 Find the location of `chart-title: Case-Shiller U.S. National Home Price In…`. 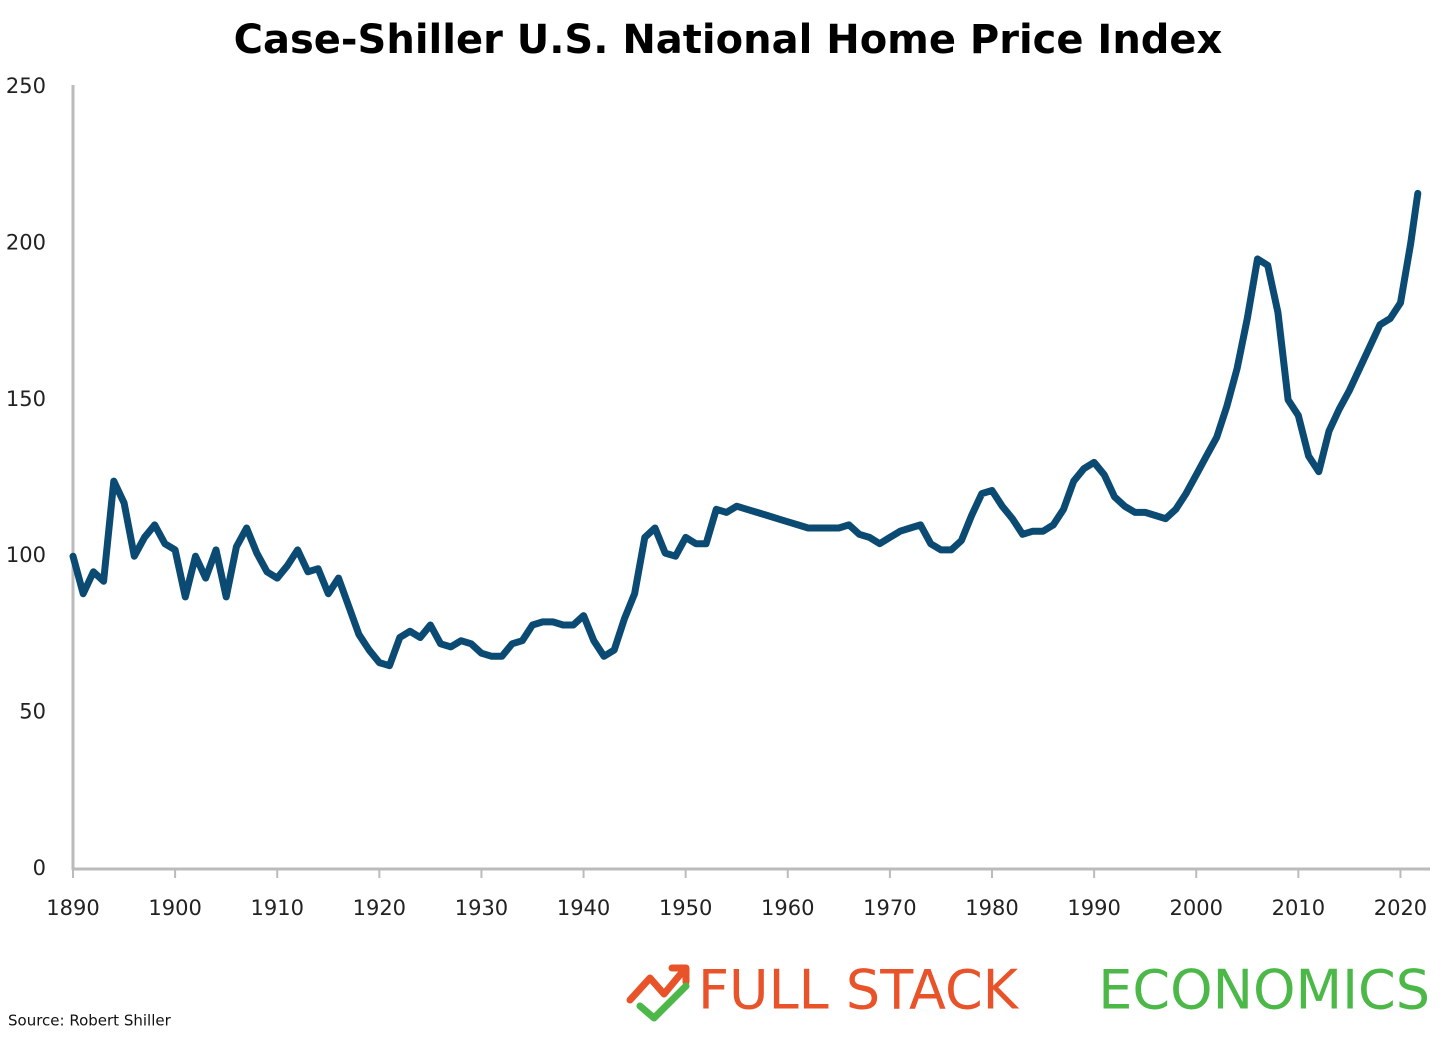

chart-title: Case-Shiller U.S. National Home Price In… is located at coordinates (728, 40).